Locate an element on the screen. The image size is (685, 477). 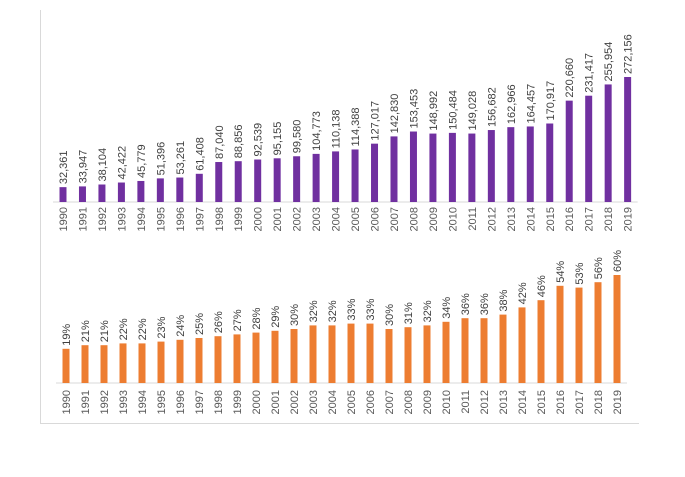
top-tick-label-2013: 2013 is located at coordinates (512, 219).